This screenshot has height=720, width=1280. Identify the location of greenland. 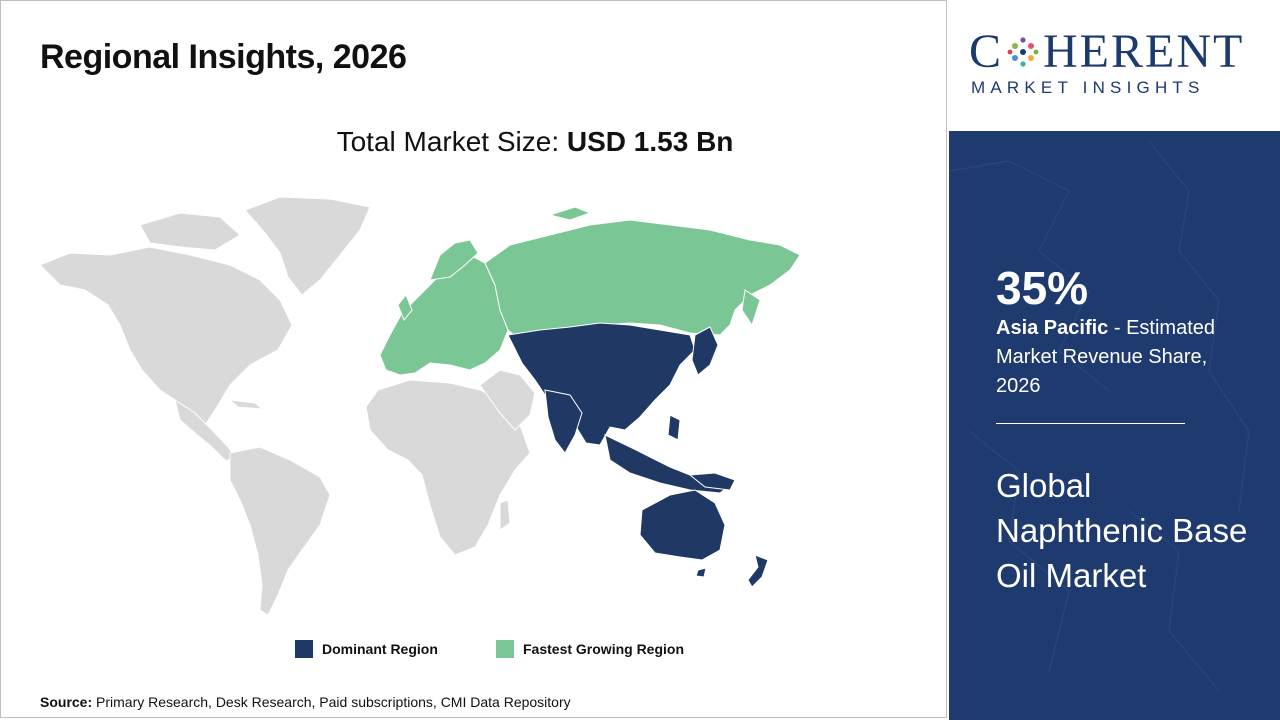
(307, 246).